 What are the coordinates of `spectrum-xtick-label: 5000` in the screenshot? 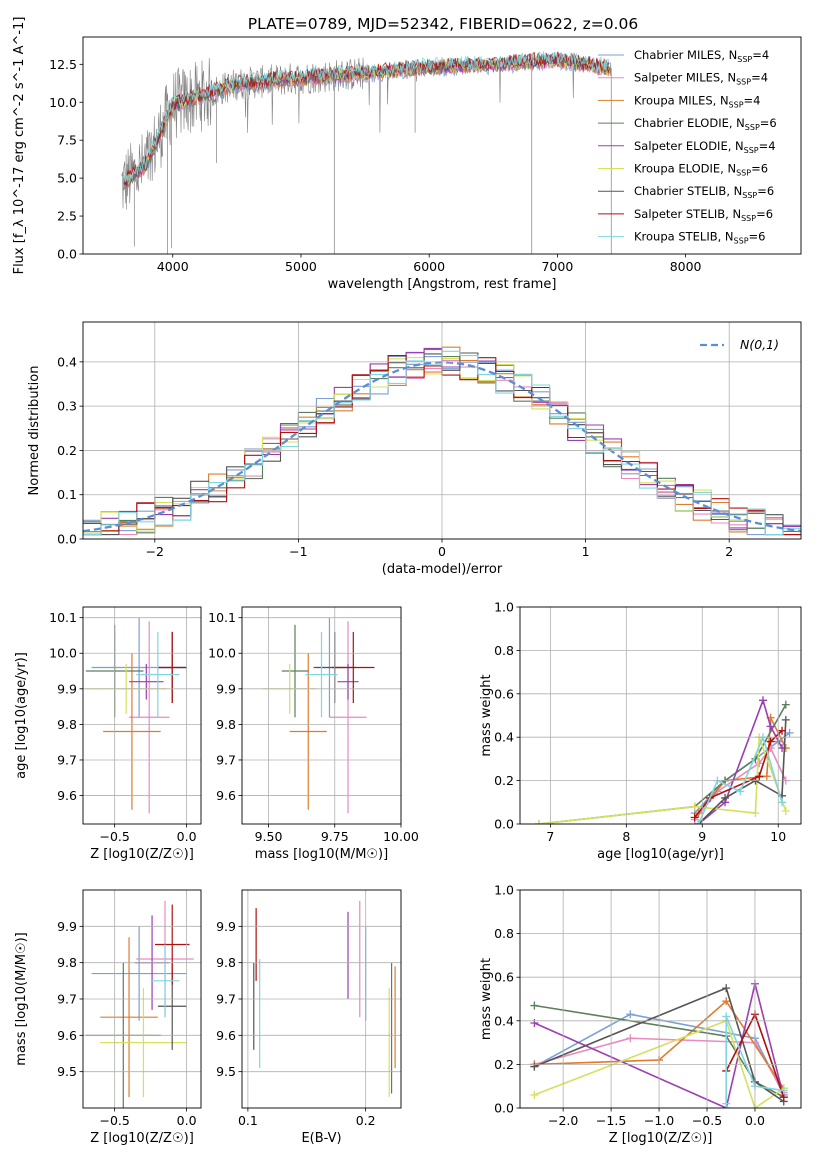 It's located at (301, 266).